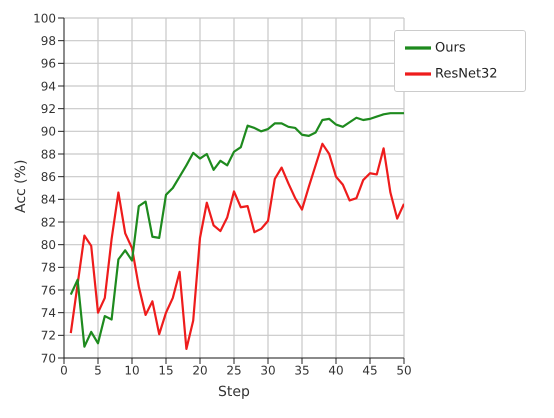 This screenshot has width=554, height=418. I want to click on x-tick-label: 35, so click(302, 371).